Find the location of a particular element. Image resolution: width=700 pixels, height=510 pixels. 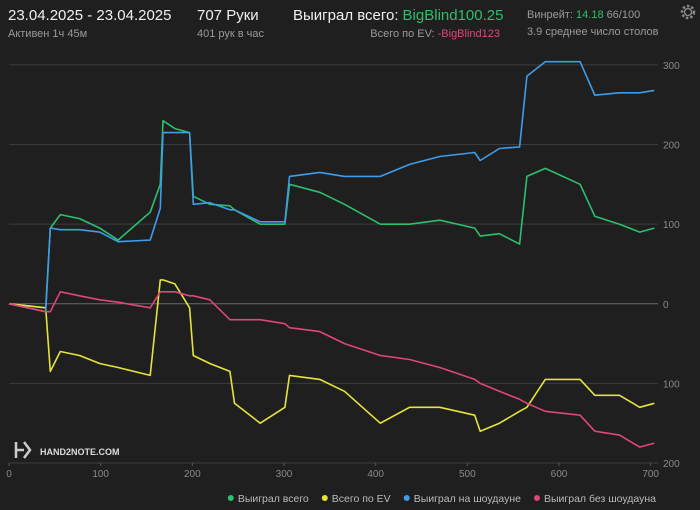

x-tick-label: 400 is located at coordinates (375, 474).